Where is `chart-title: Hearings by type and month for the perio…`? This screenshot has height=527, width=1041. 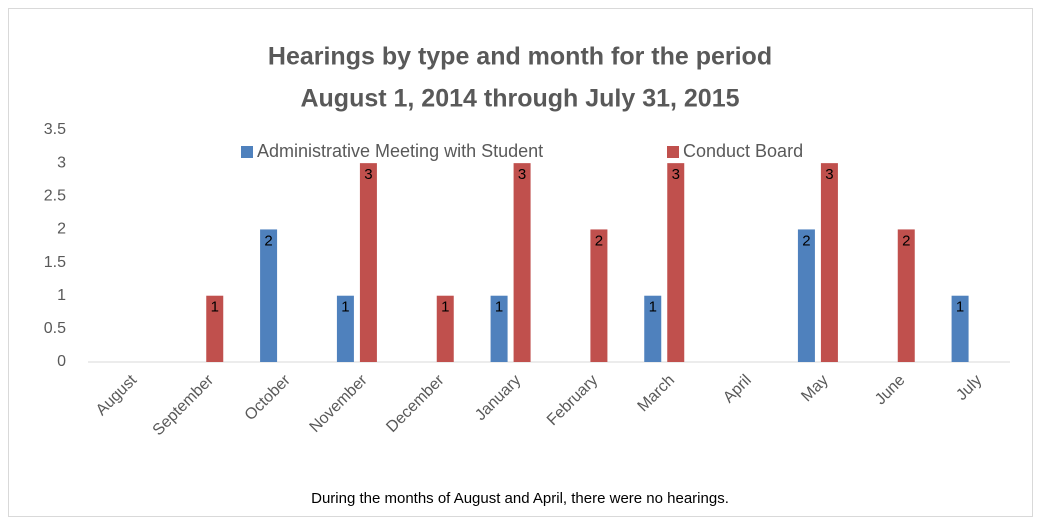
chart-title: Hearings by type and month for the perio… is located at coordinates (520, 57).